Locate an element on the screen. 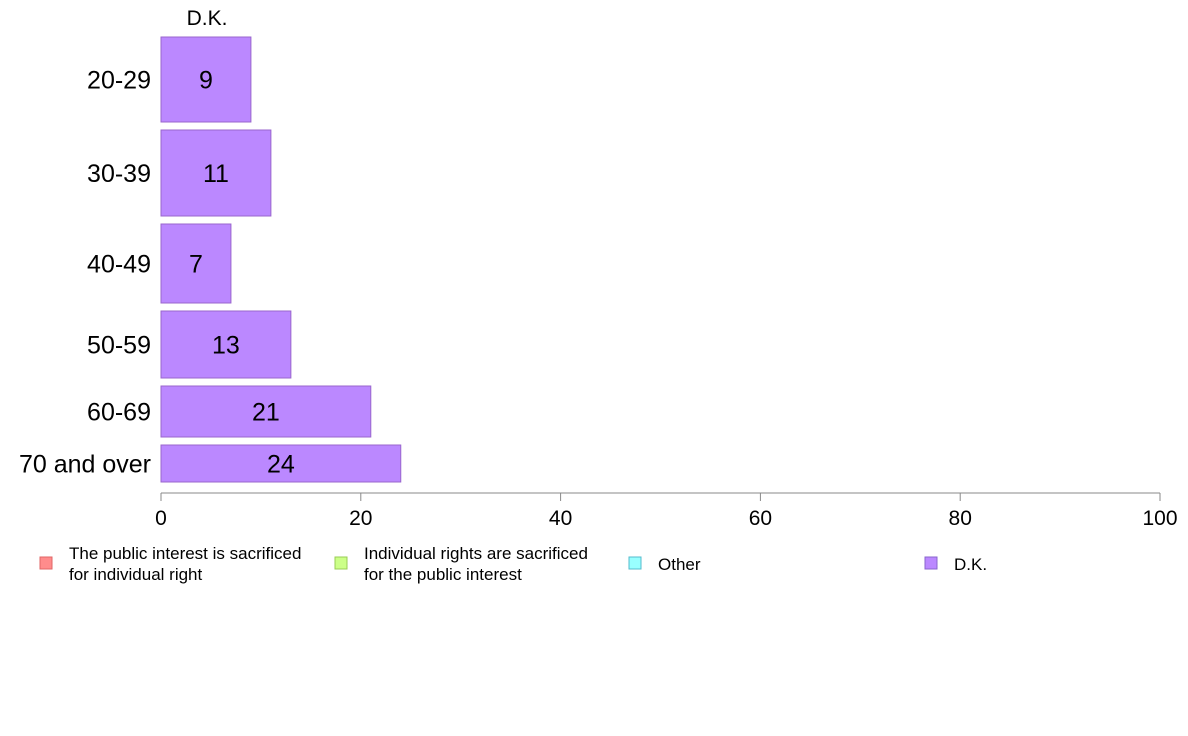 This screenshot has width=1188, height=736. x-tick-label: 20 is located at coordinates (360, 518).